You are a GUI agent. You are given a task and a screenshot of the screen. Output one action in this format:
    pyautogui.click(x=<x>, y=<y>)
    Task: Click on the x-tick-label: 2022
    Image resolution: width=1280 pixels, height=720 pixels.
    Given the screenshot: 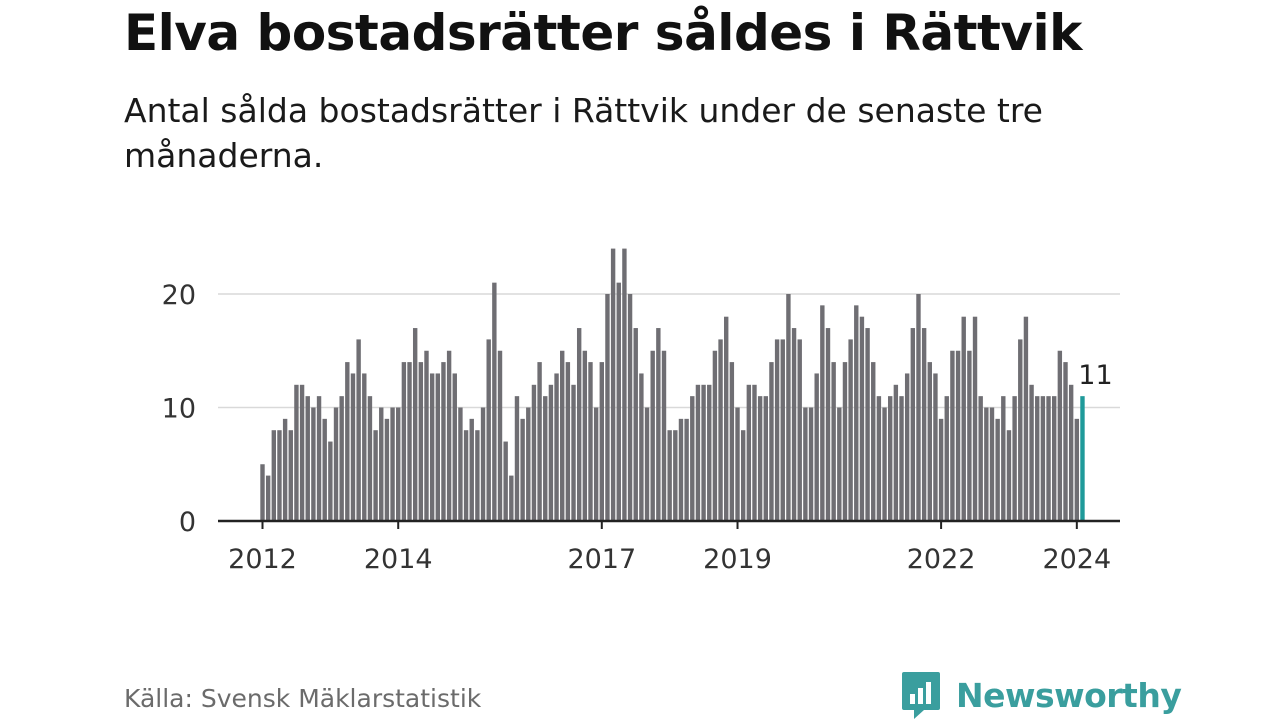 What is the action you would take?
    pyautogui.click(x=941, y=559)
    